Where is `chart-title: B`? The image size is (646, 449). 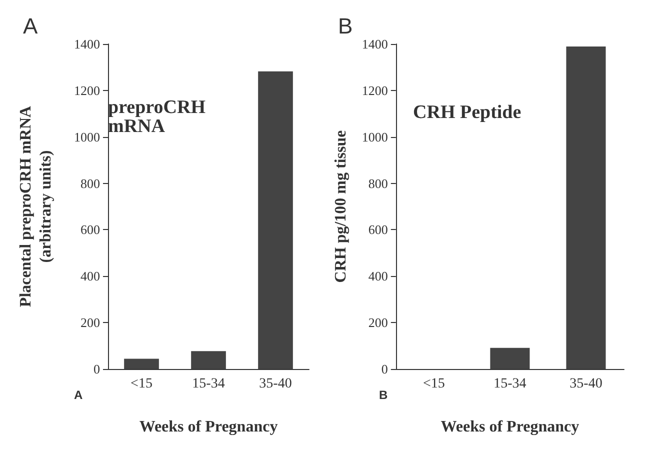 chart-title: B is located at coordinates (345, 26).